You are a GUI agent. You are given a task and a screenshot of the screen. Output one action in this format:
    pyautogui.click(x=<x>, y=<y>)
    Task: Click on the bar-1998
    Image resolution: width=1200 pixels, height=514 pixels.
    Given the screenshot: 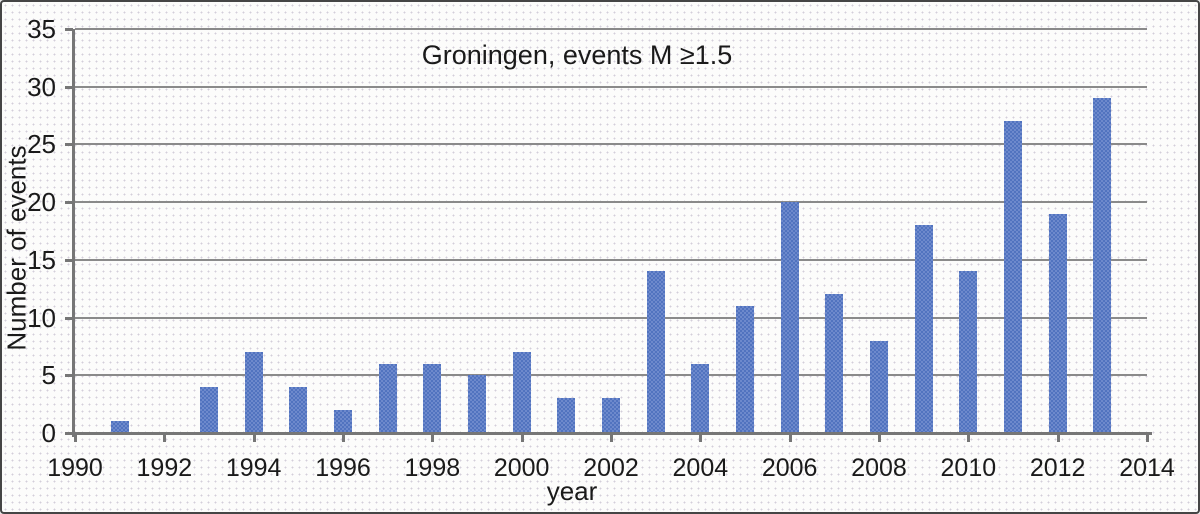 What is the action you would take?
    pyautogui.click(x=432, y=398)
    